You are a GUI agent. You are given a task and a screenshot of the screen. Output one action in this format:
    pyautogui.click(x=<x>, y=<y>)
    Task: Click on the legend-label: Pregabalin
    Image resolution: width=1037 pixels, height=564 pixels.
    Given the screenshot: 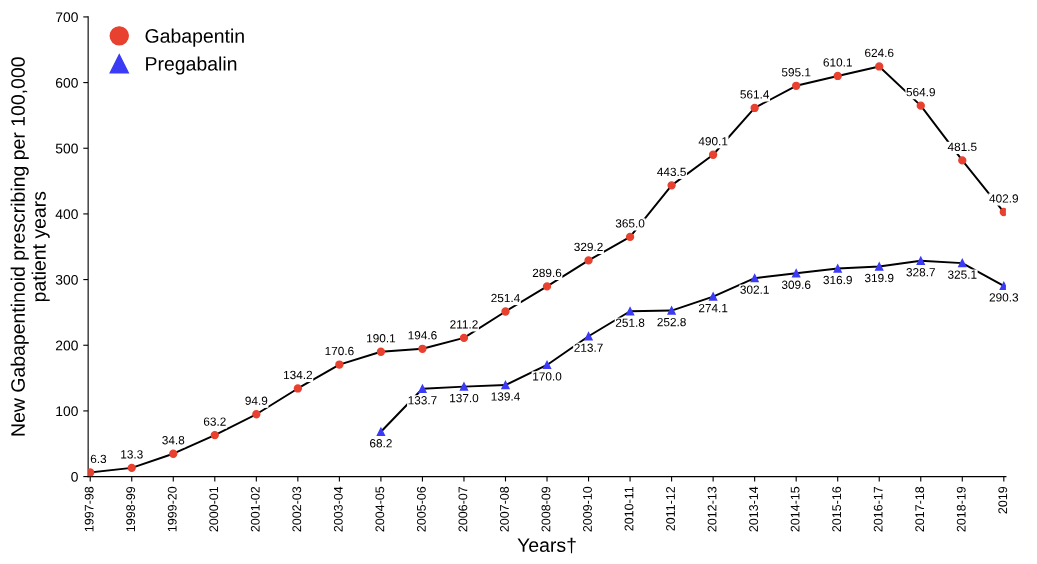 What is the action you would take?
    pyautogui.click(x=191, y=65)
    